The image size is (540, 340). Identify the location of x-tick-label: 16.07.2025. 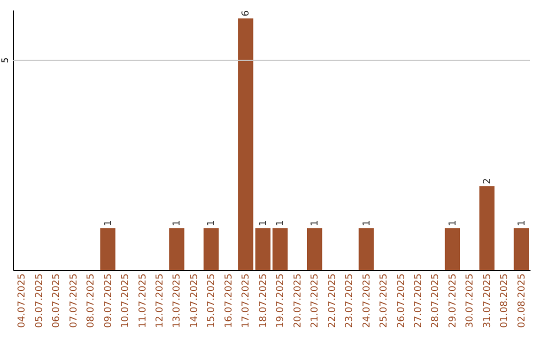
(228, 301).